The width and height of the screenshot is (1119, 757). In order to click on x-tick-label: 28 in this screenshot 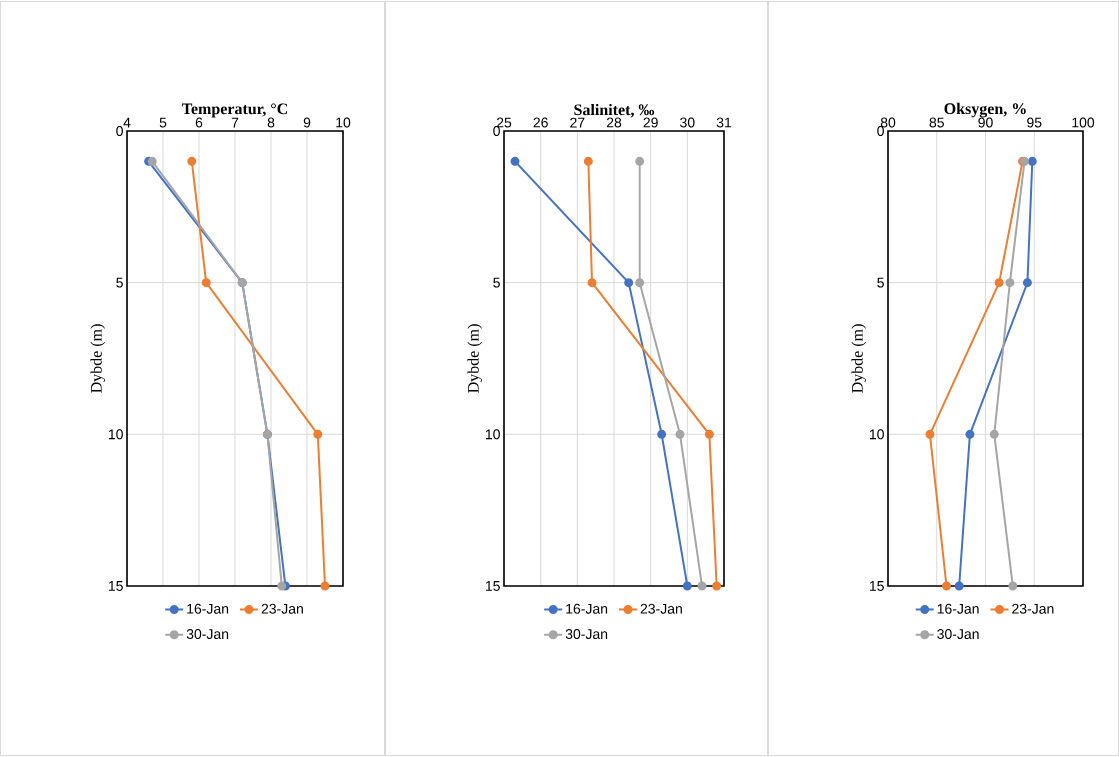, I will do `click(614, 122)`.